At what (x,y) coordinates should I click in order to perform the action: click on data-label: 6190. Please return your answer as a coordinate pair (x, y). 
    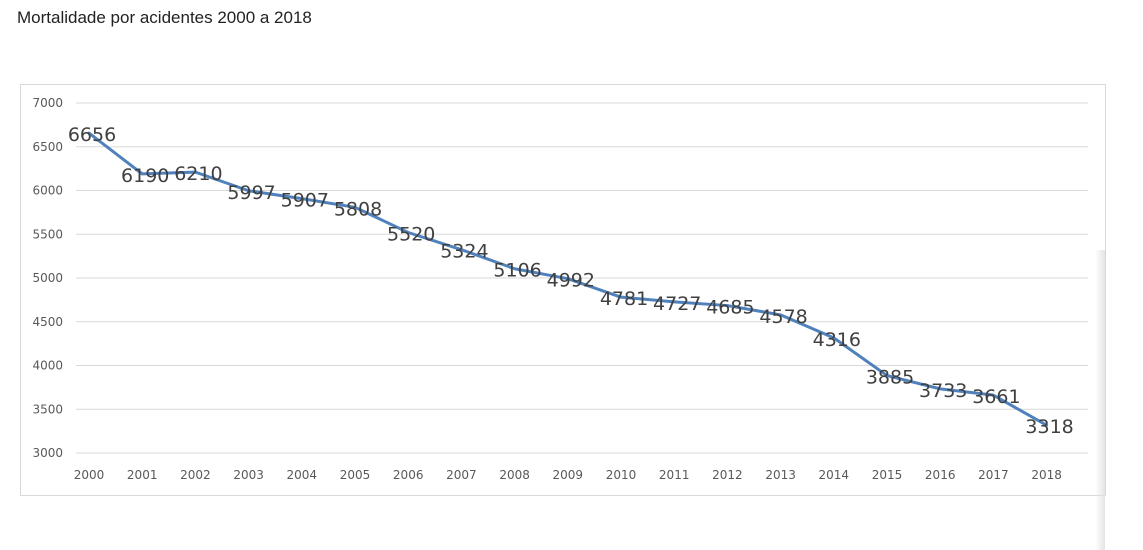
    Looking at the image, I should click on (145, 176).